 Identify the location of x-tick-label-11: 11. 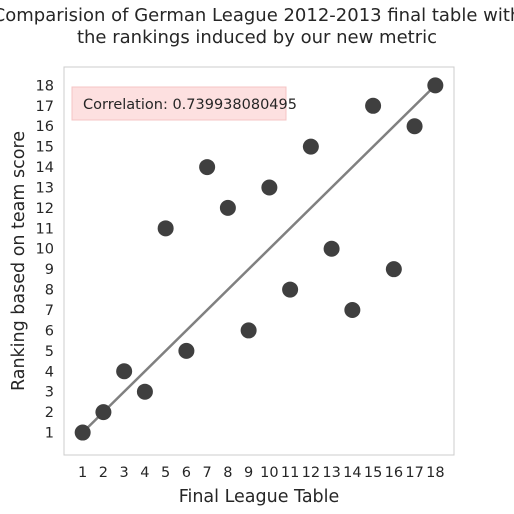
(290, 473).